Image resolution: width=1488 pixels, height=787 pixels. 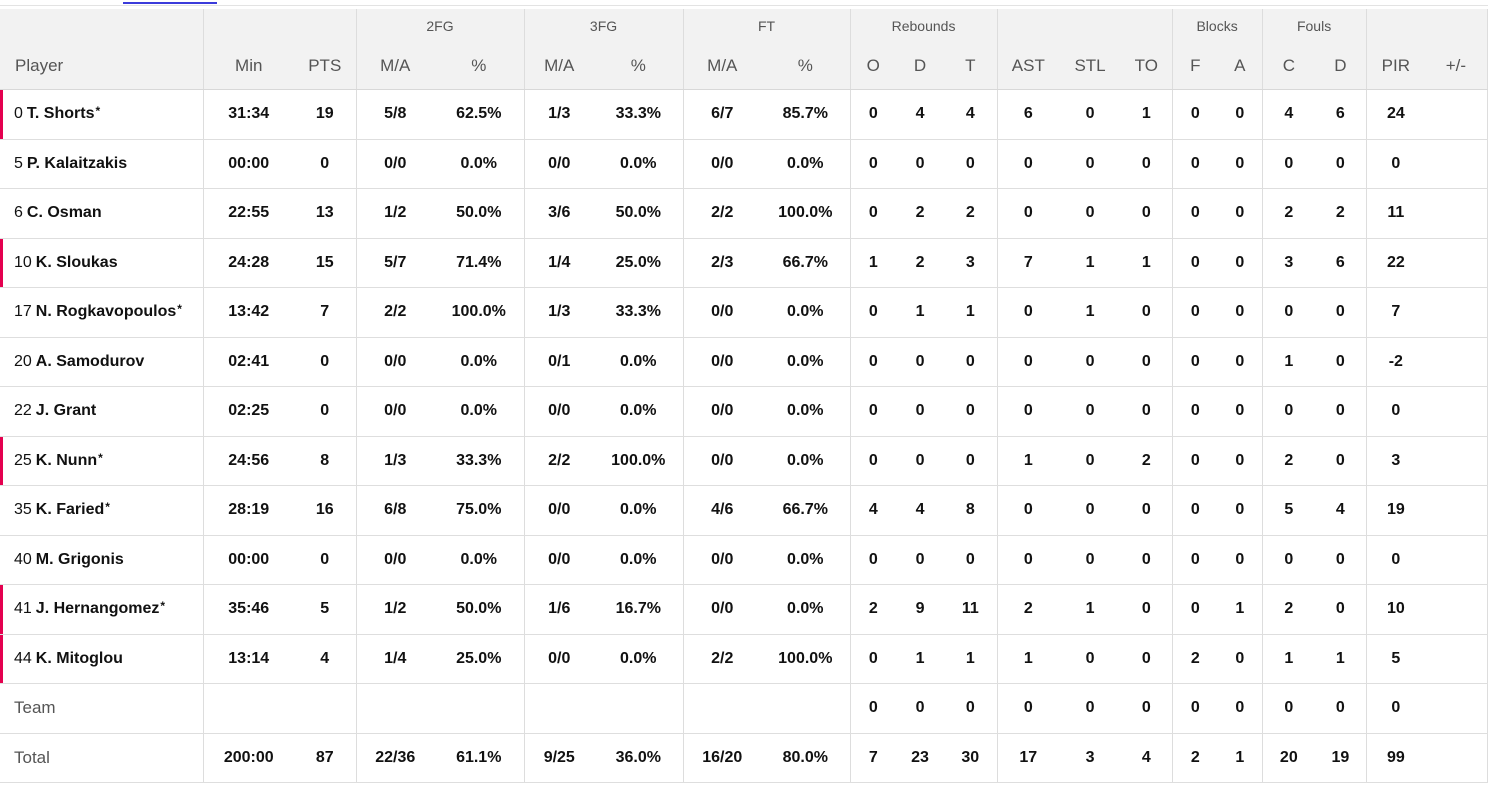 What do you see at coordinates (806, 66) in the screenshot?
I see `col-ft-pct: %` at bounding box center [806, 66].